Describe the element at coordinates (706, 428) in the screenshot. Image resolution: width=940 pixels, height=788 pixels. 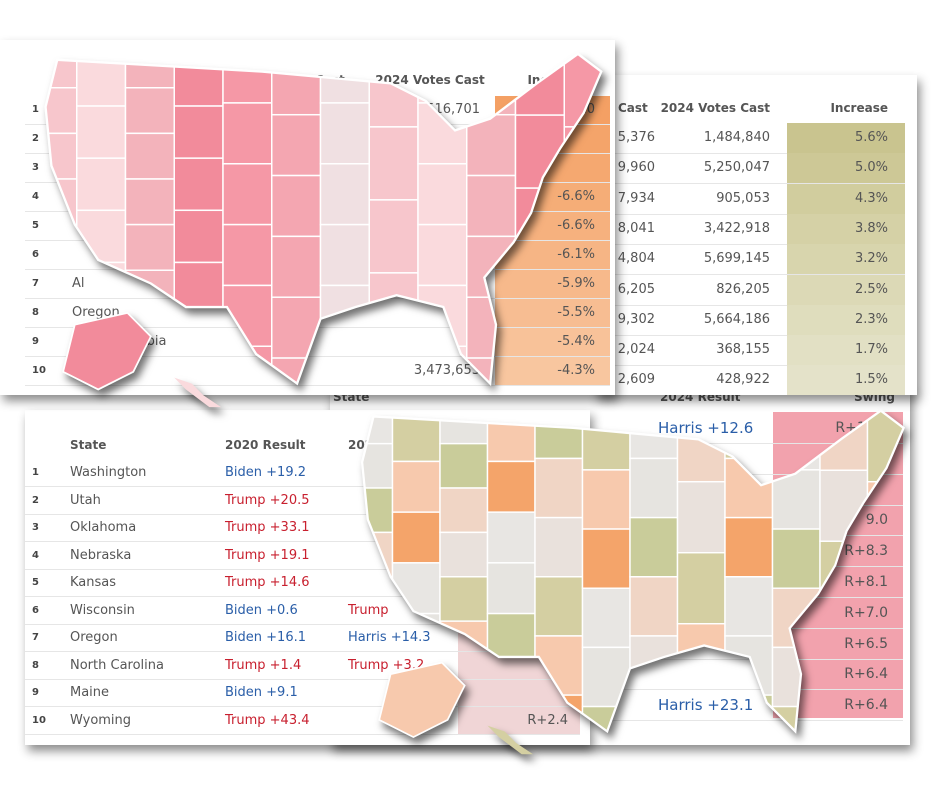
I see `result: Harris +12.6` at that location.